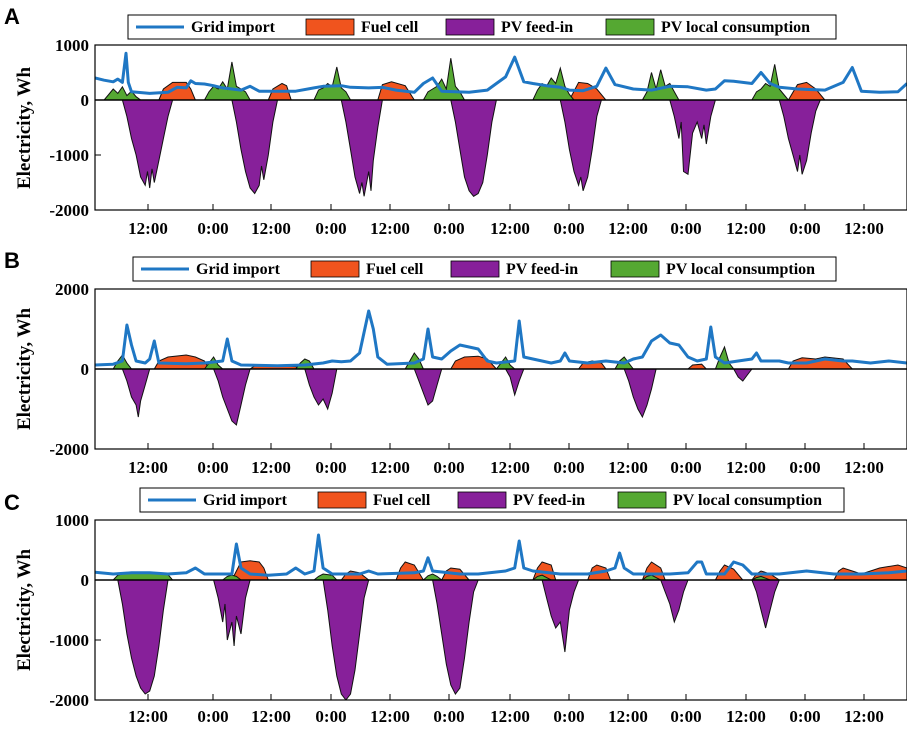 The width and height of the screenshot is (907, 739). What do you see at coordinates (69, 155) in the screenshot?
I see `y-tick-label: -1000` at bounding box center [69, 155].